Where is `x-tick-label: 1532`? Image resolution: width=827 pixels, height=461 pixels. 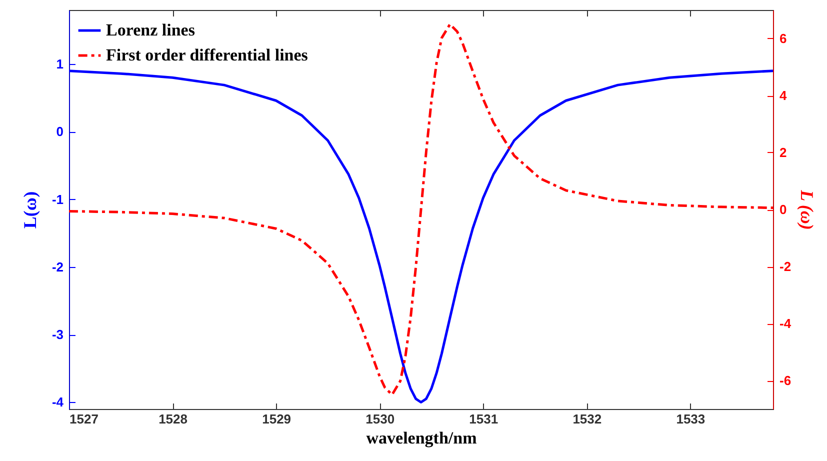
x-tick-label: 1532 is located at coordinates (587, 419).